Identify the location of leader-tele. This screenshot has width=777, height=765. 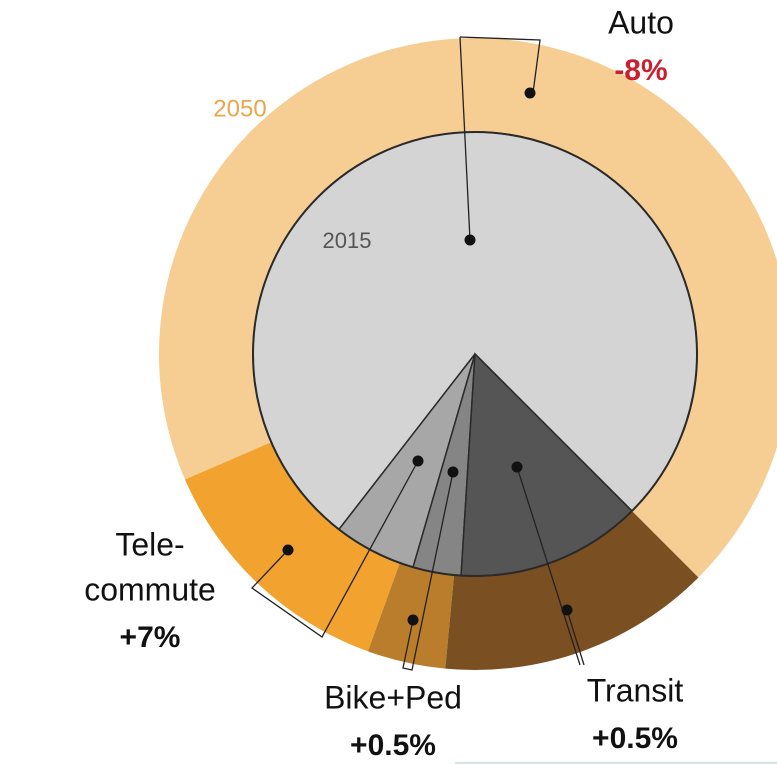
(335, 549).